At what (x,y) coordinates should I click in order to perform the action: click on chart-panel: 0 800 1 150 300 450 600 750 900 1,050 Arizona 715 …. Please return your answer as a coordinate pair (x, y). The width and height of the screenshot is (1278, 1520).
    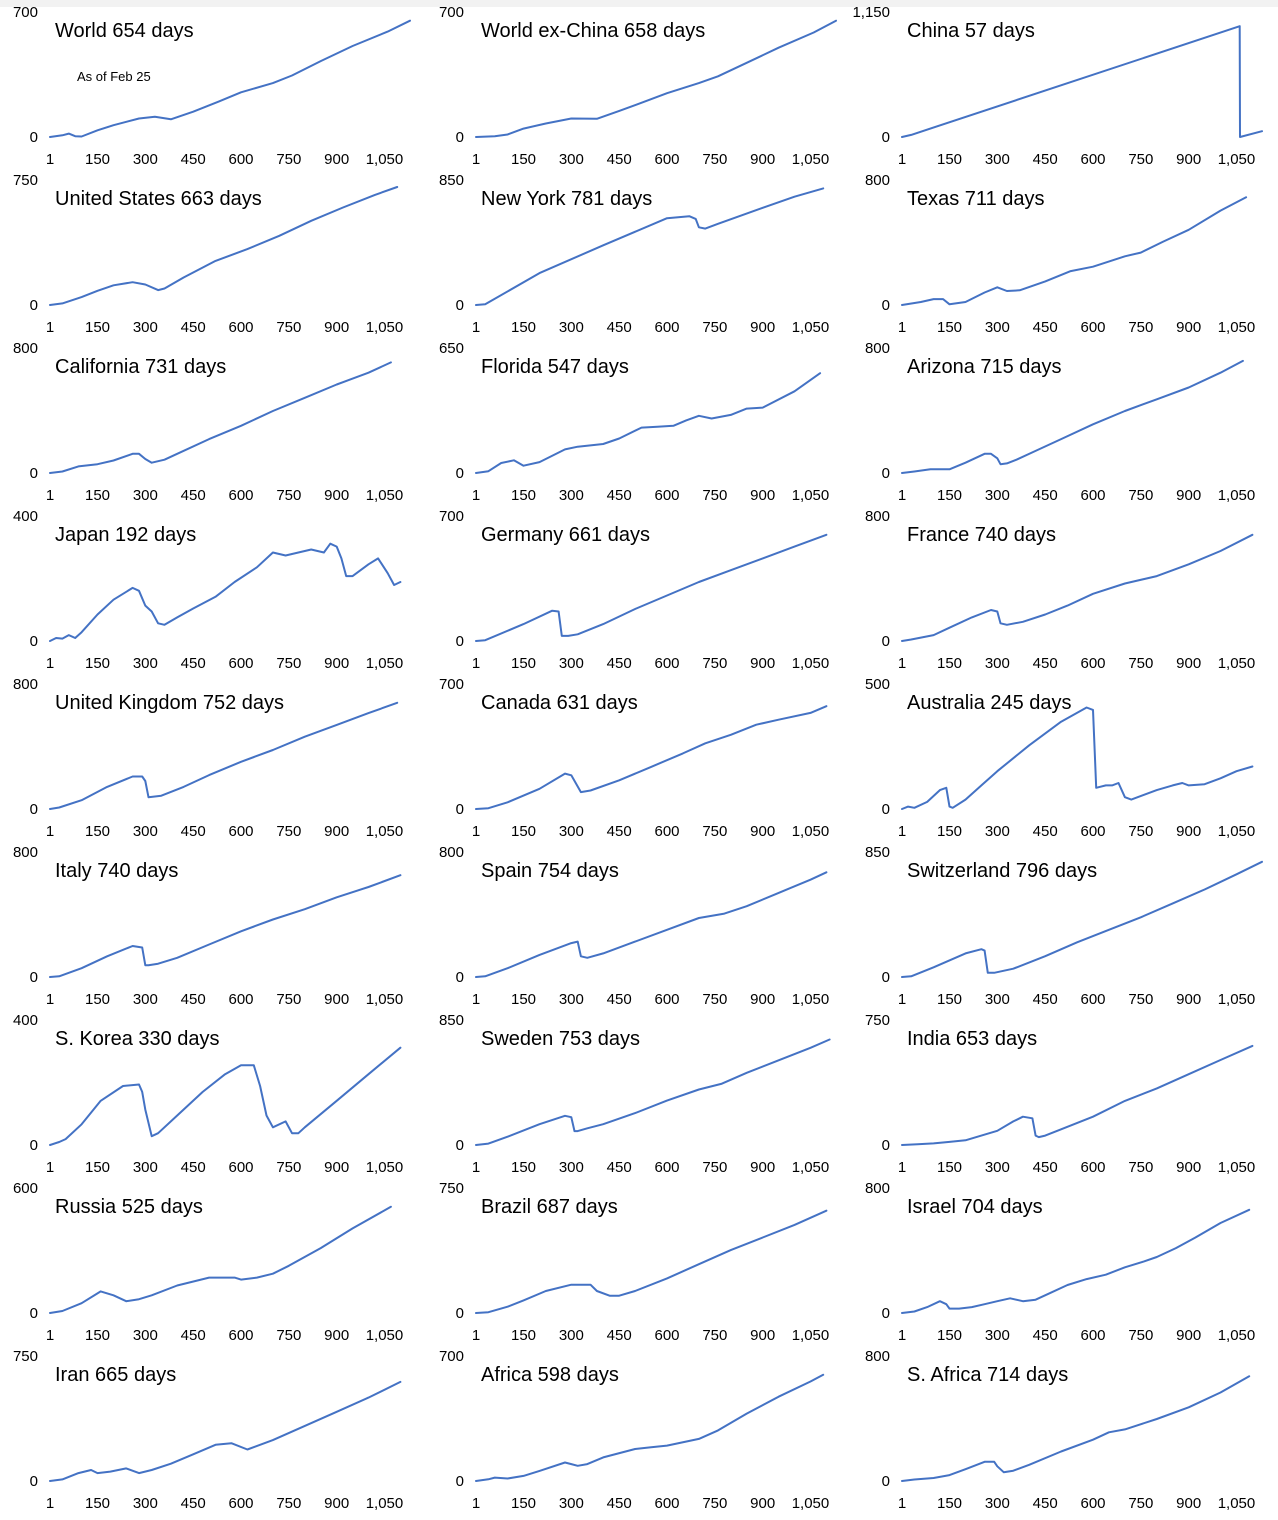
    Looking at the image, I should click on (1065, 427).